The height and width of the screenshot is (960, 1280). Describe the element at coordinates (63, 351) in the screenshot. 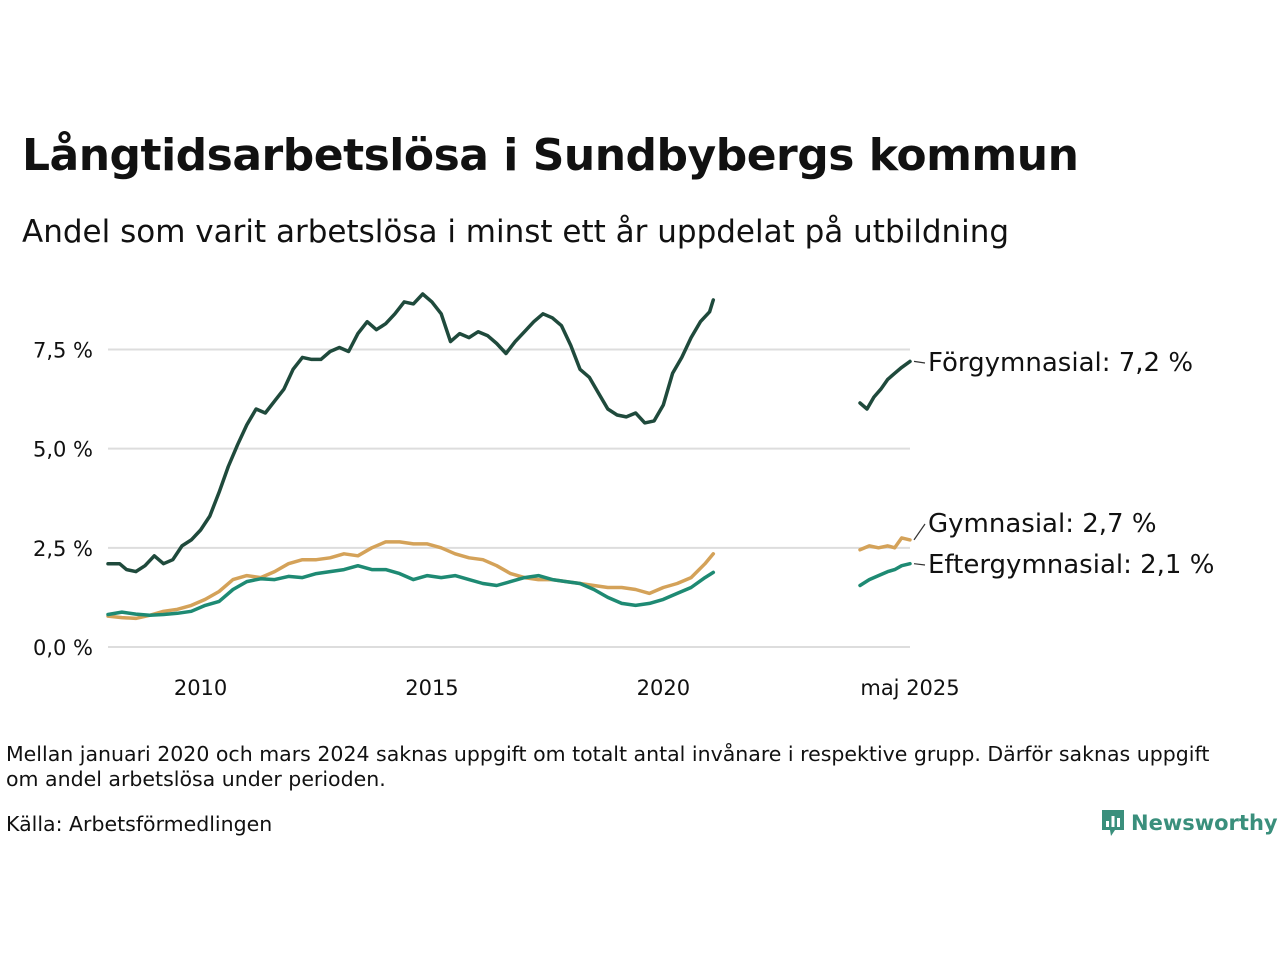

I see `y-tick-label: 7,5 %` at that location.